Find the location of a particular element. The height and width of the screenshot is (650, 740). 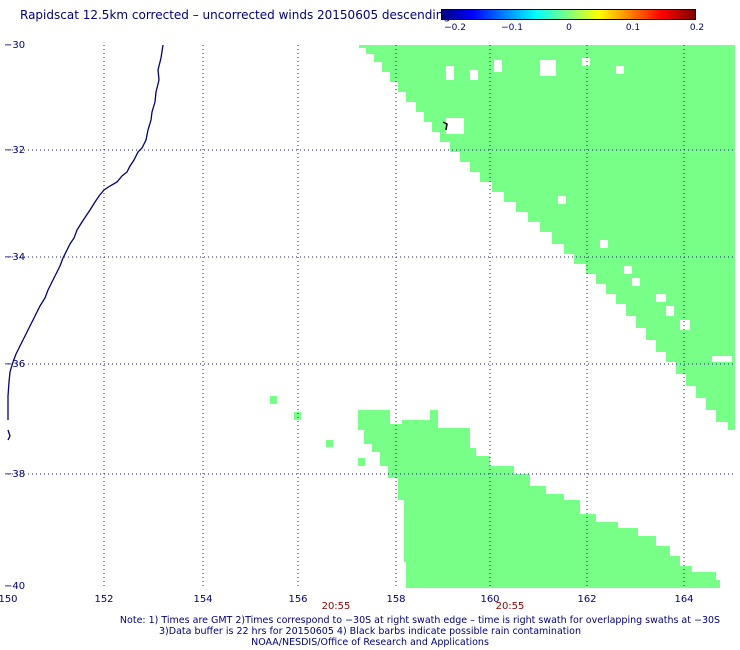

lon-tick-label: 162 is located at coordinates (586, 599).